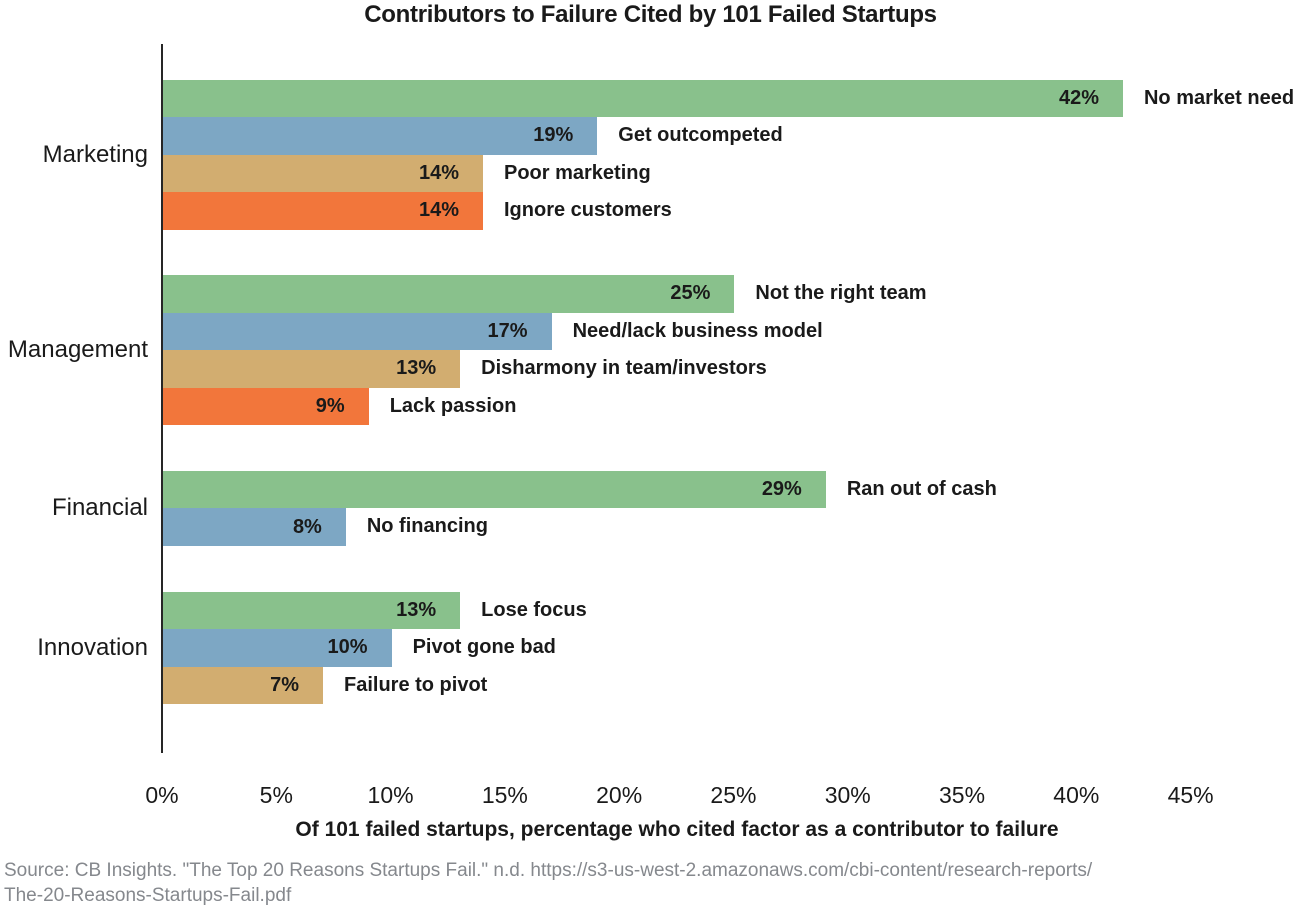 Image resolution: width=1301 pixels, height=910 pixels. What do you see at coordinates (449, 294) in the screenshot?
I see `bar-not-the-right-team: 25%` at bounding box center [449, 294].